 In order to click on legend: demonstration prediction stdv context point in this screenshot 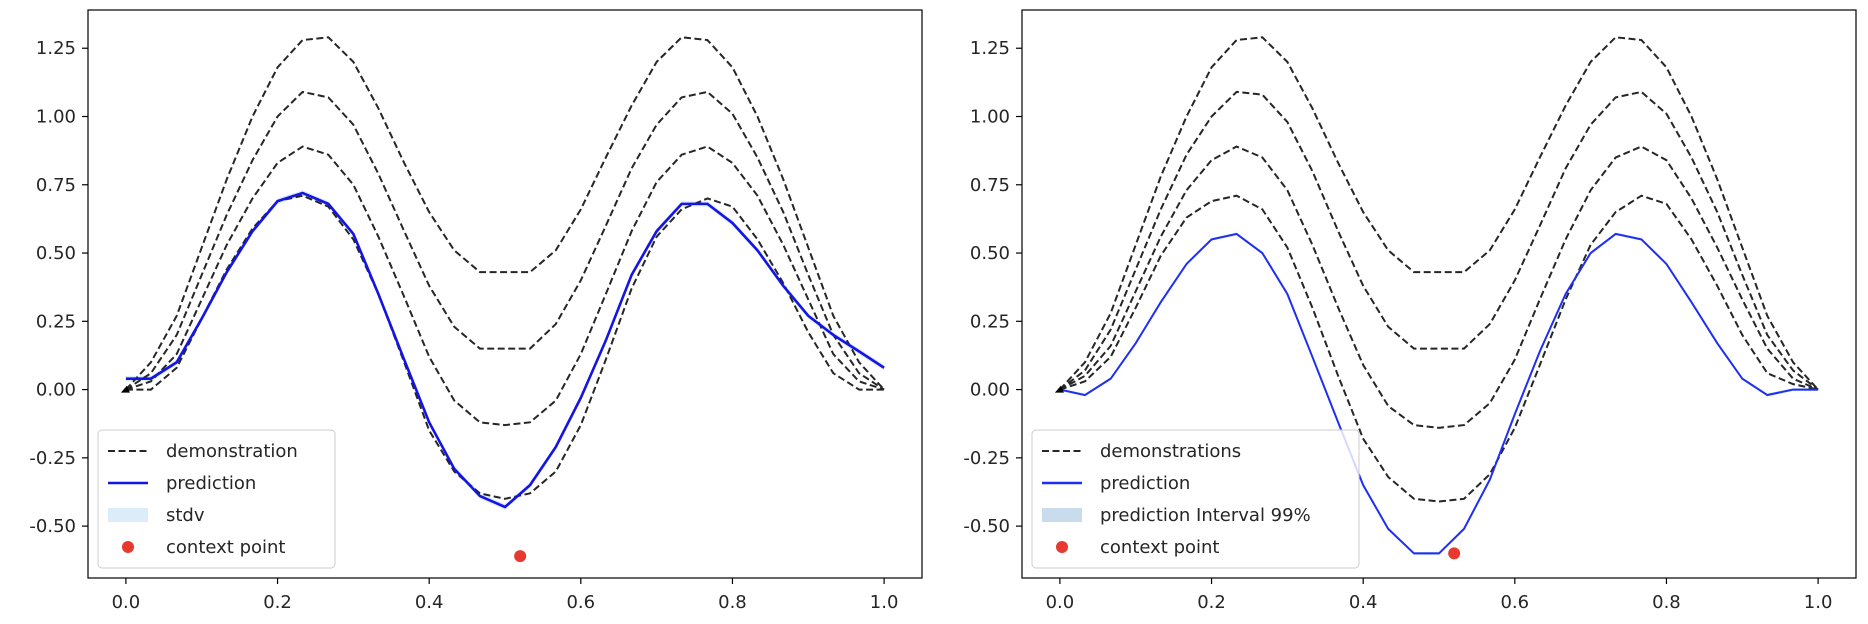, I will do `click(216, 499)`.